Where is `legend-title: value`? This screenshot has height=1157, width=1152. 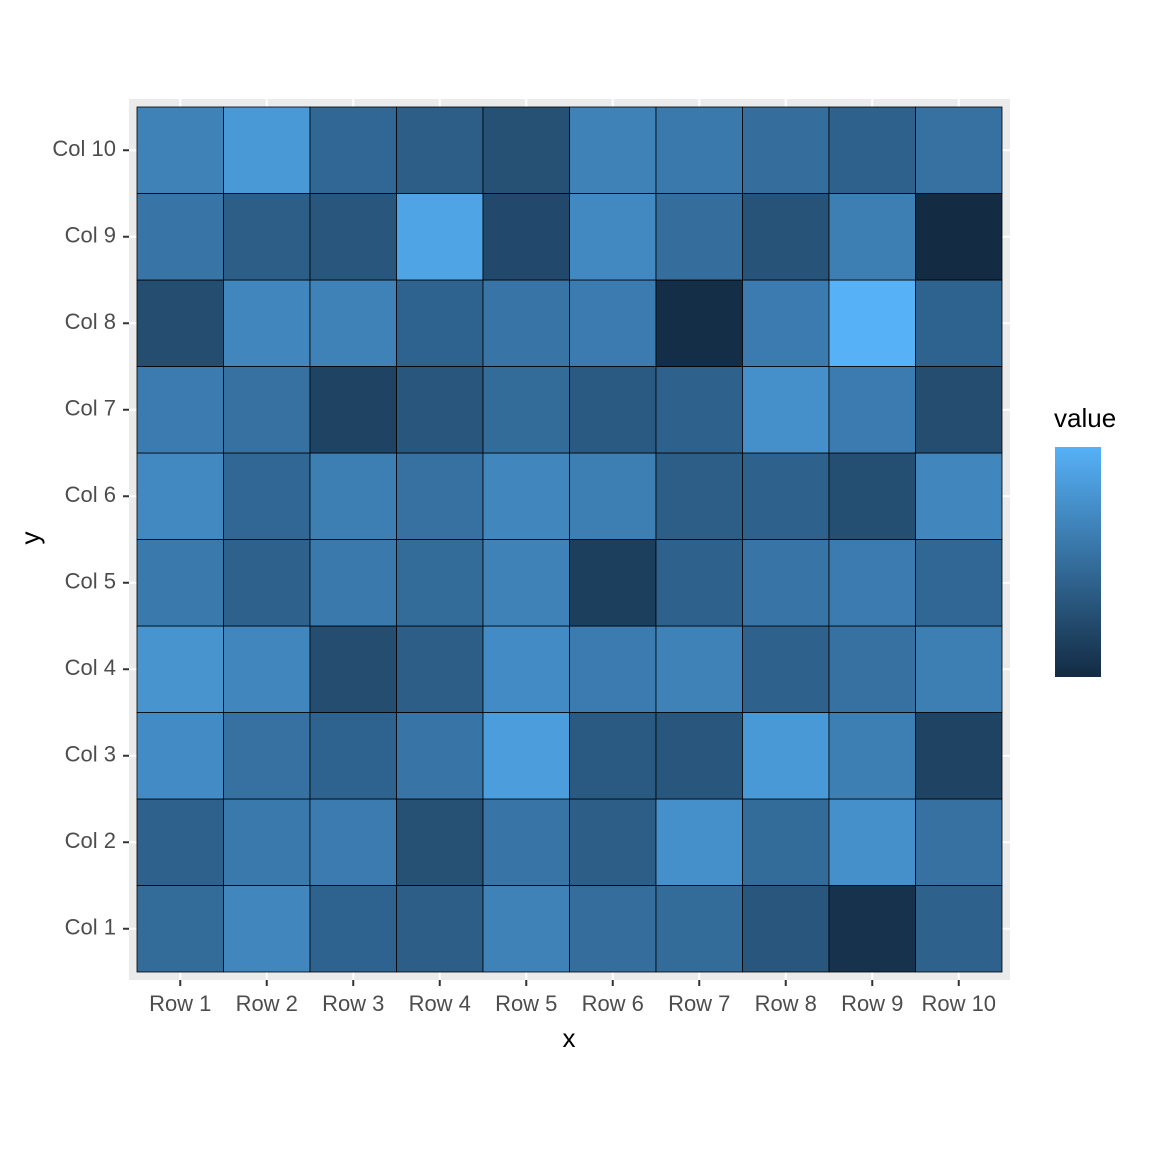
legend-title: value is located at coordinates (1085, 418).